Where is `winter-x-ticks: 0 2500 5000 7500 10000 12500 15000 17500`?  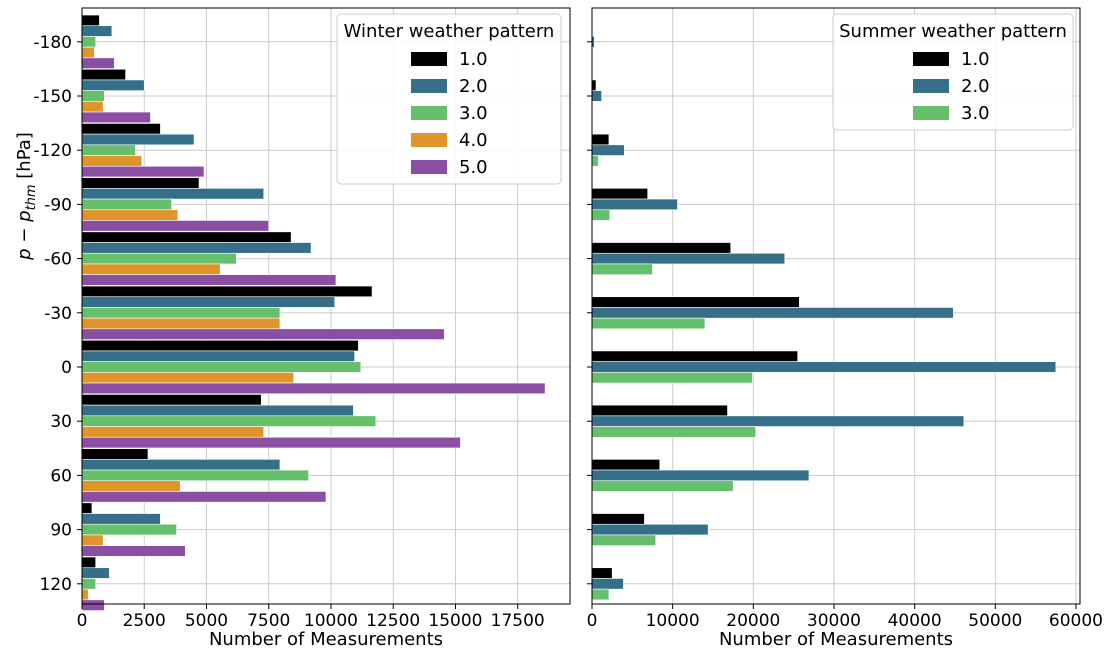 winter-x-ticks: 0 2500 5000 7500 10000 12500 15000 17500 is located at coordinates (311, 617).